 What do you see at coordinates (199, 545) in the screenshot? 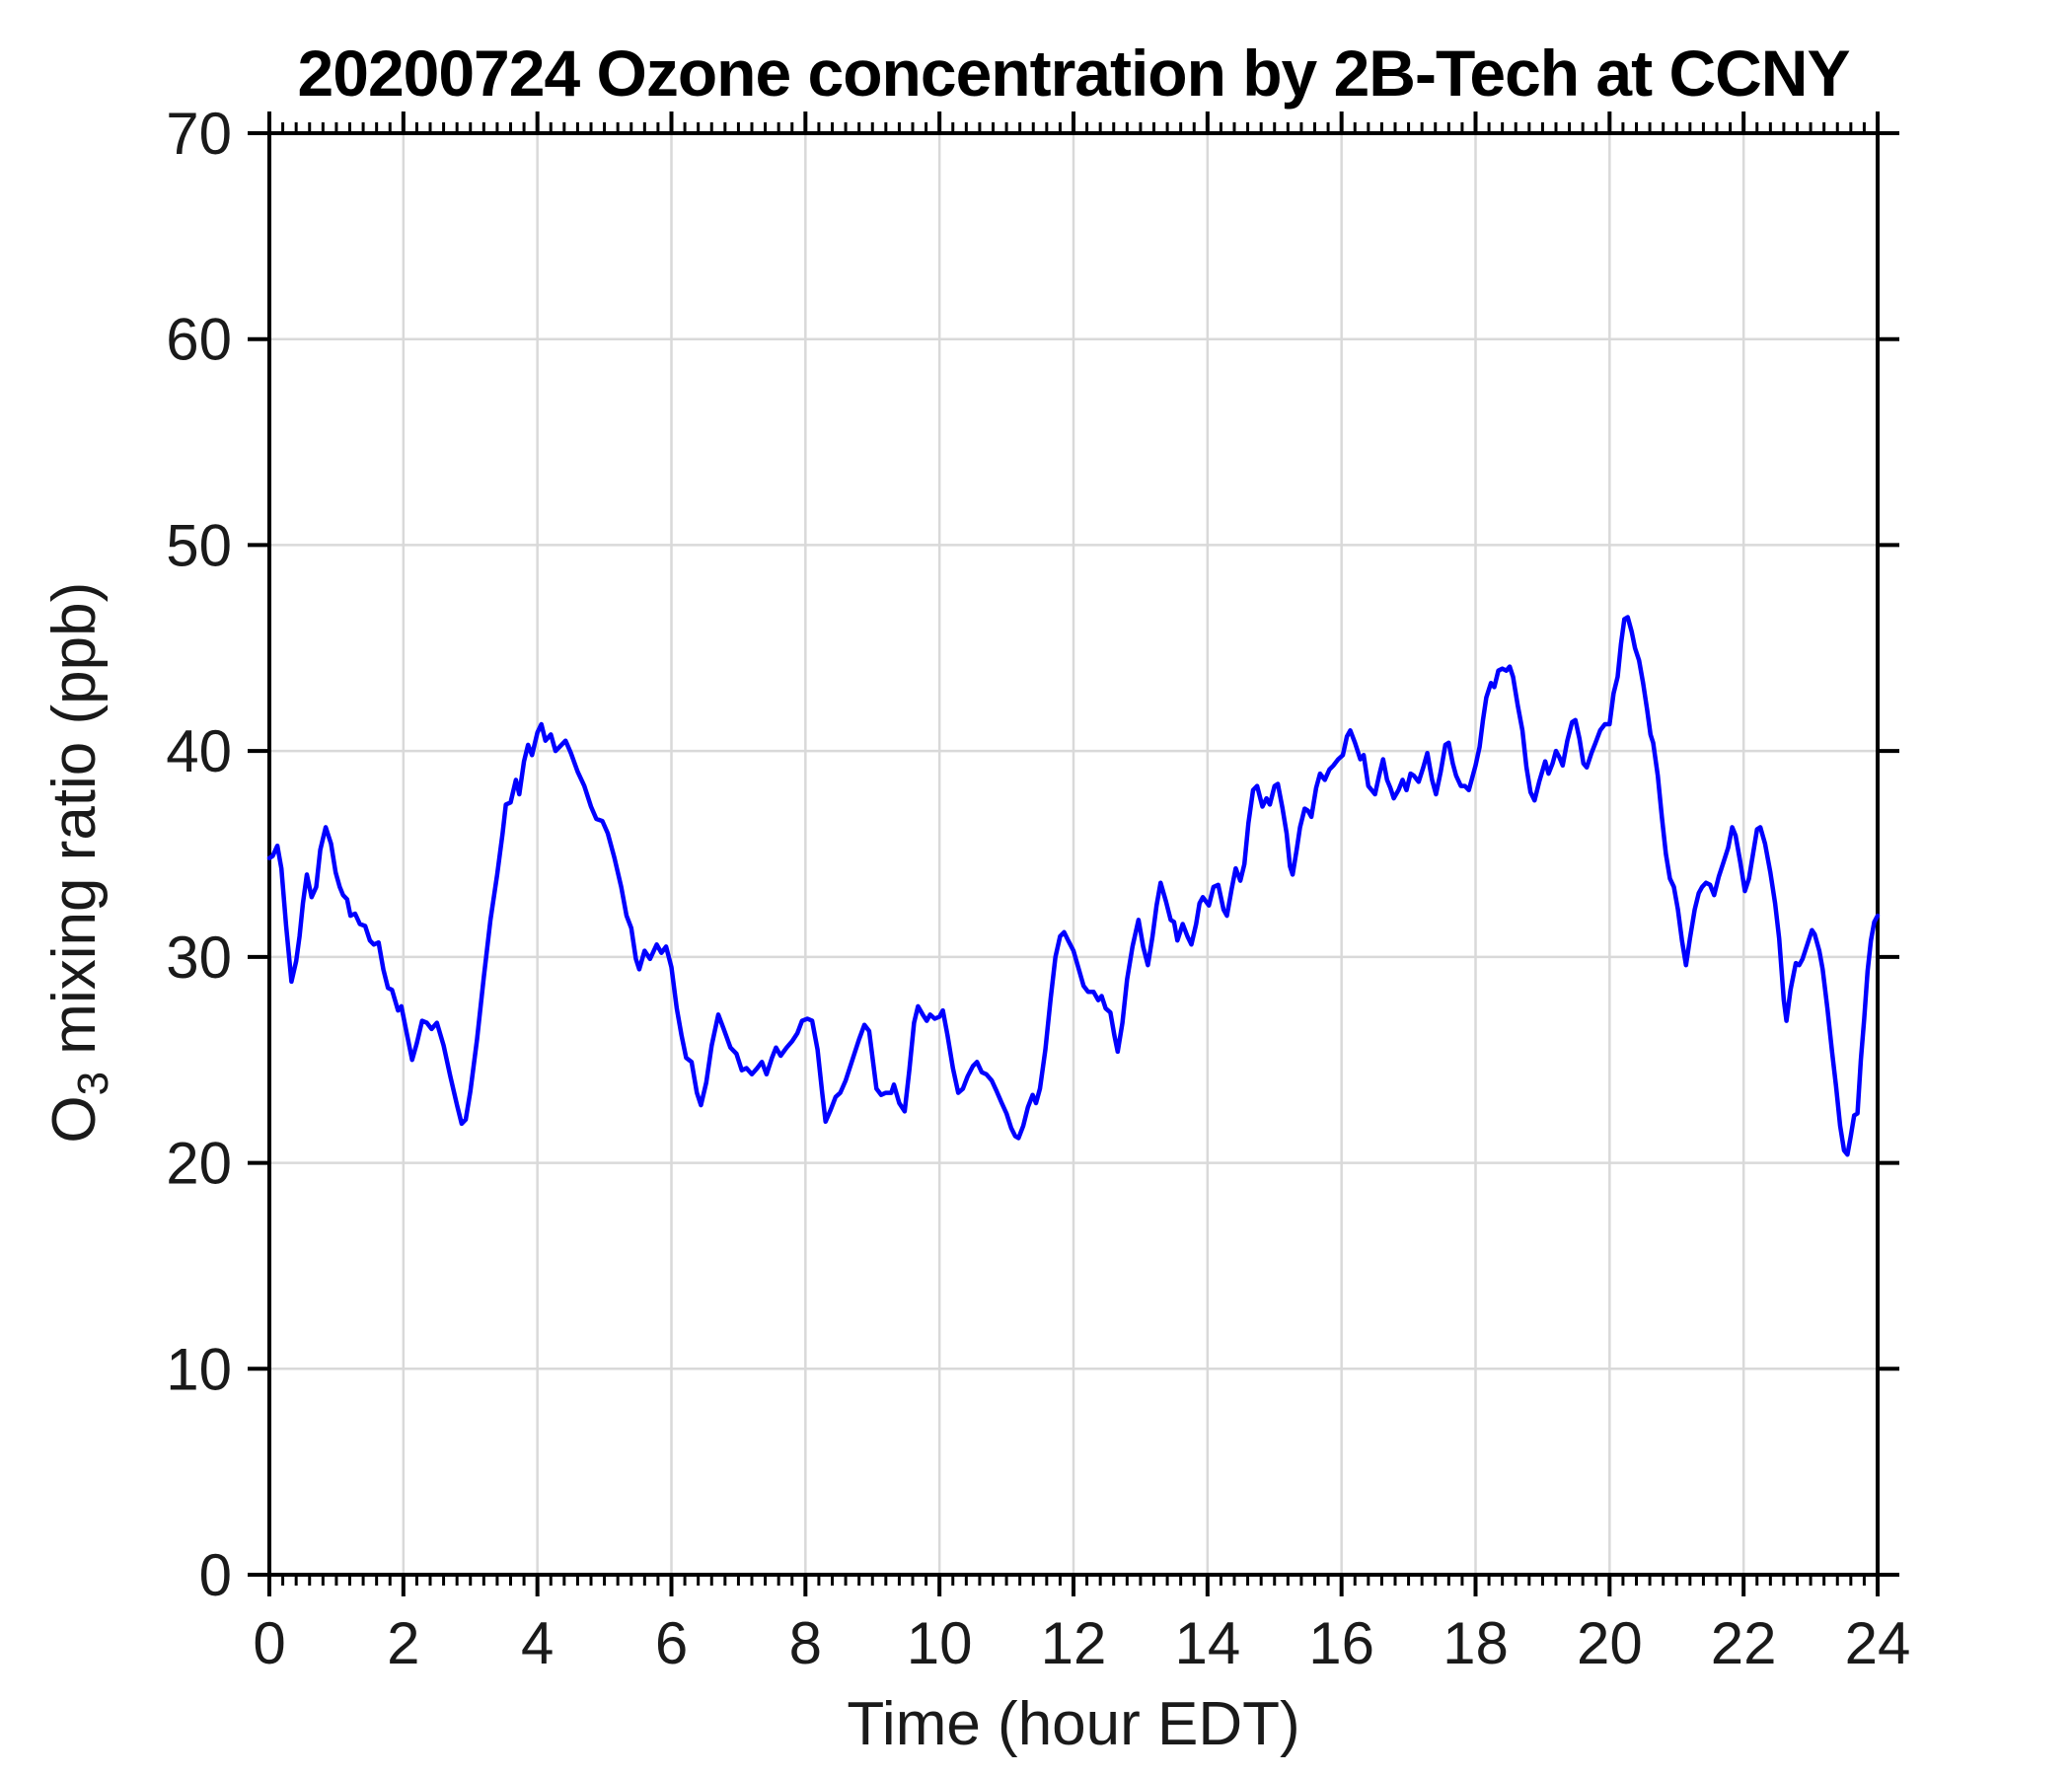
I see `y-tick-label: 50` at bounding box center [199, 545].